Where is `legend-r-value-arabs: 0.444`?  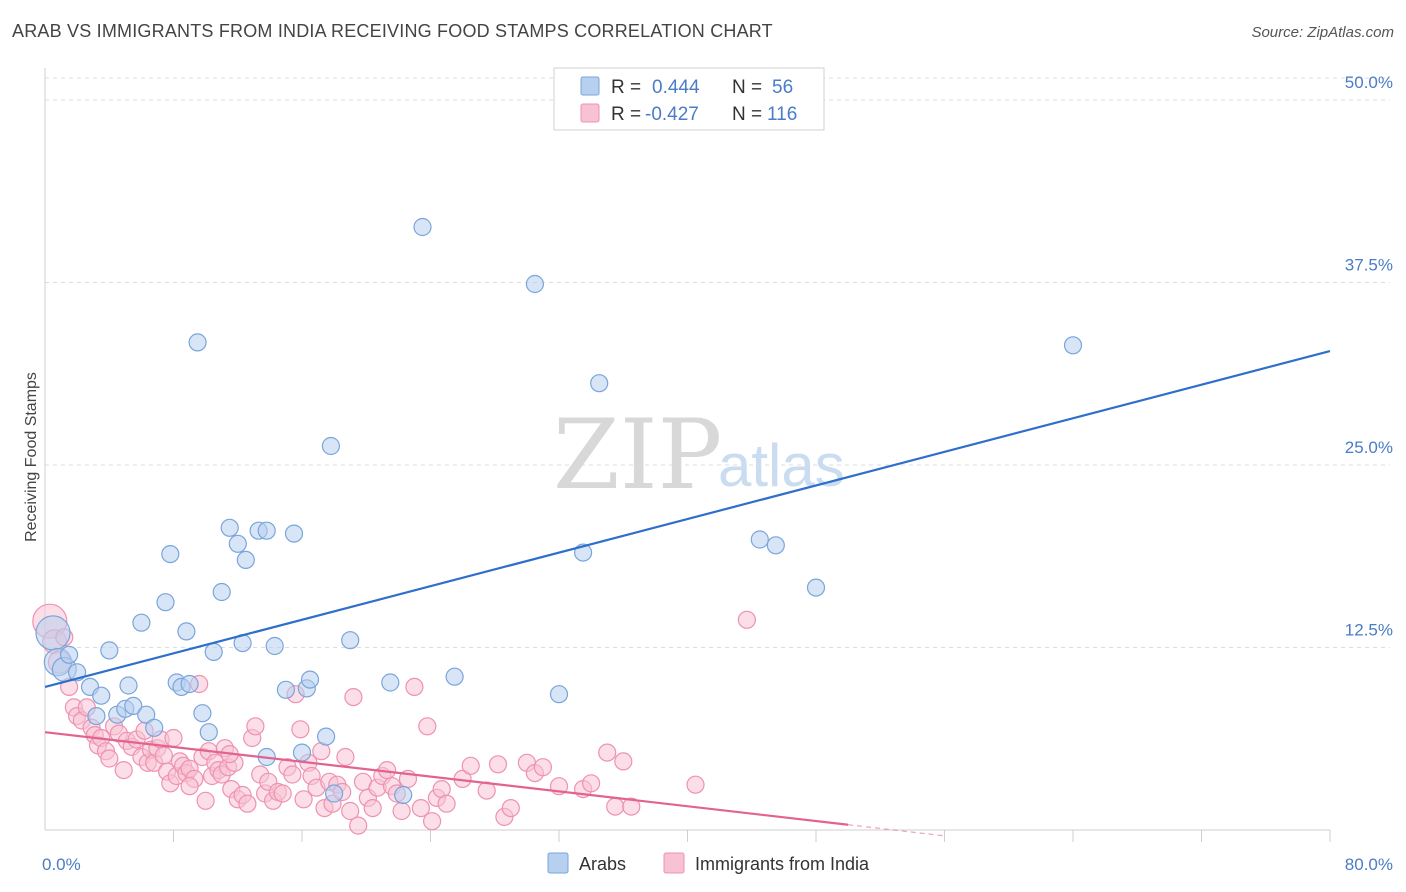
legend-r-value-arabs: 0.444 is located at coordinates (676, 87).